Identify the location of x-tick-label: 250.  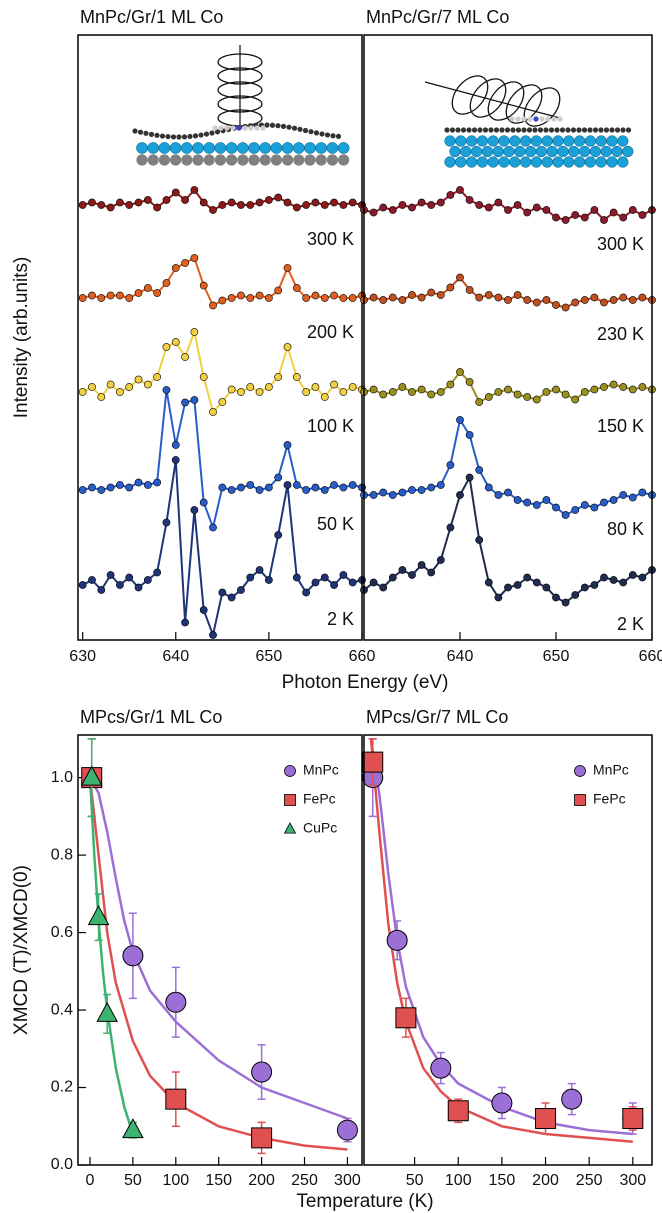
(589, 1180).